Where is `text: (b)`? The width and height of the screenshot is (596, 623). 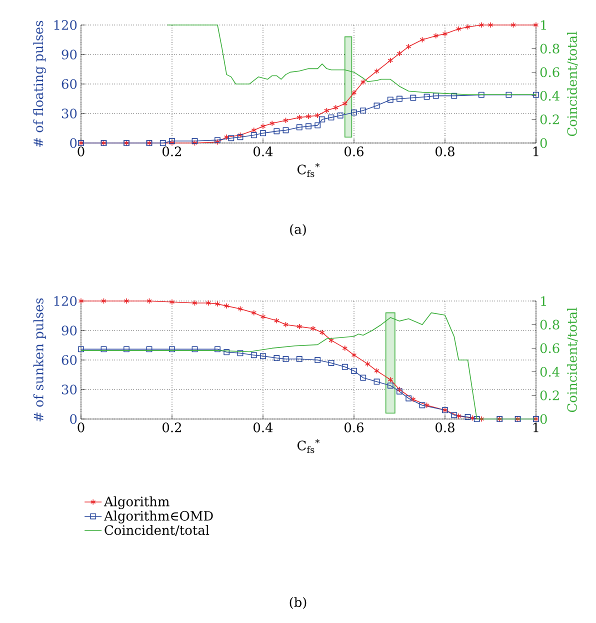 text: (b) is located at coordinates (298, 603).